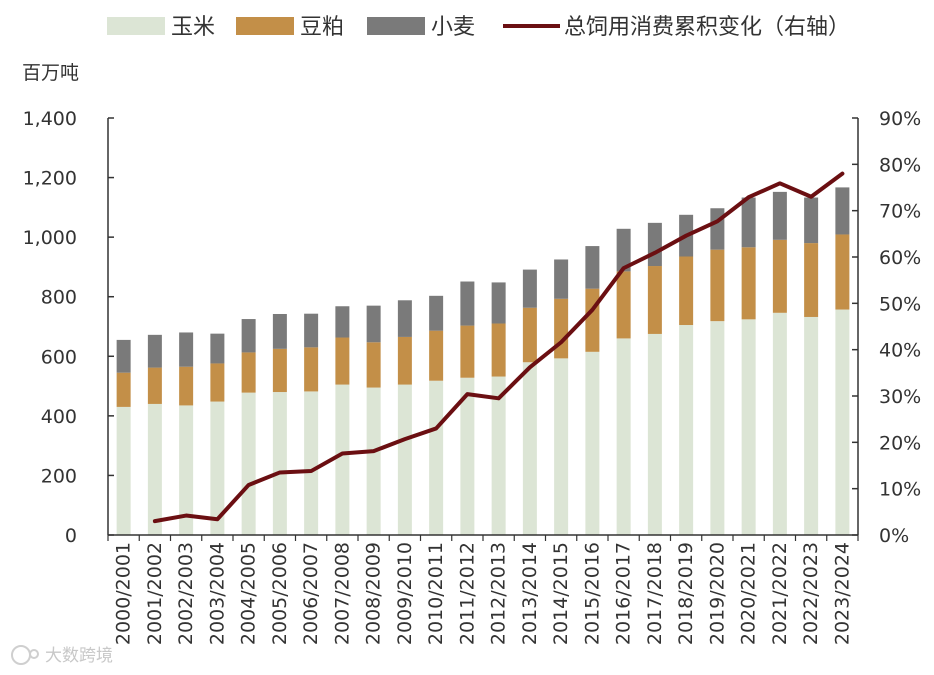 The height and width of the screenshot is (675, 934). I want to click on y-left-tick-label: 0, so click(71, 536).